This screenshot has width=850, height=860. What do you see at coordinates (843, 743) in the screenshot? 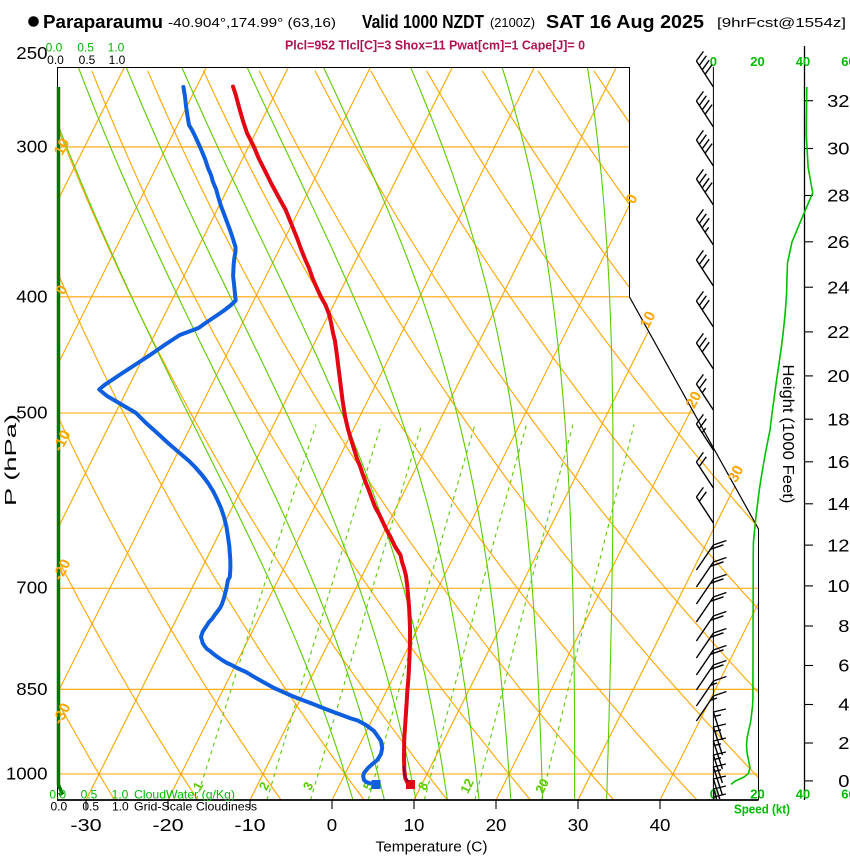
I see `svg-text: 2` at bounding box center [843, 743].